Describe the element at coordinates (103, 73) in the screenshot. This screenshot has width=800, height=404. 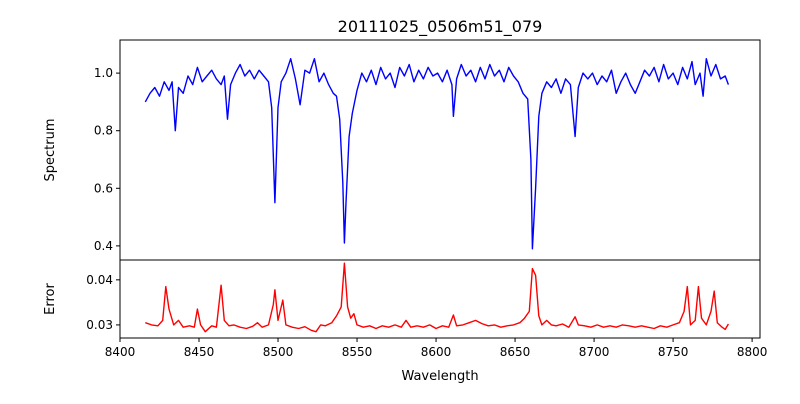
I see `spectrum-y-tick-label: 1.0` at that location.